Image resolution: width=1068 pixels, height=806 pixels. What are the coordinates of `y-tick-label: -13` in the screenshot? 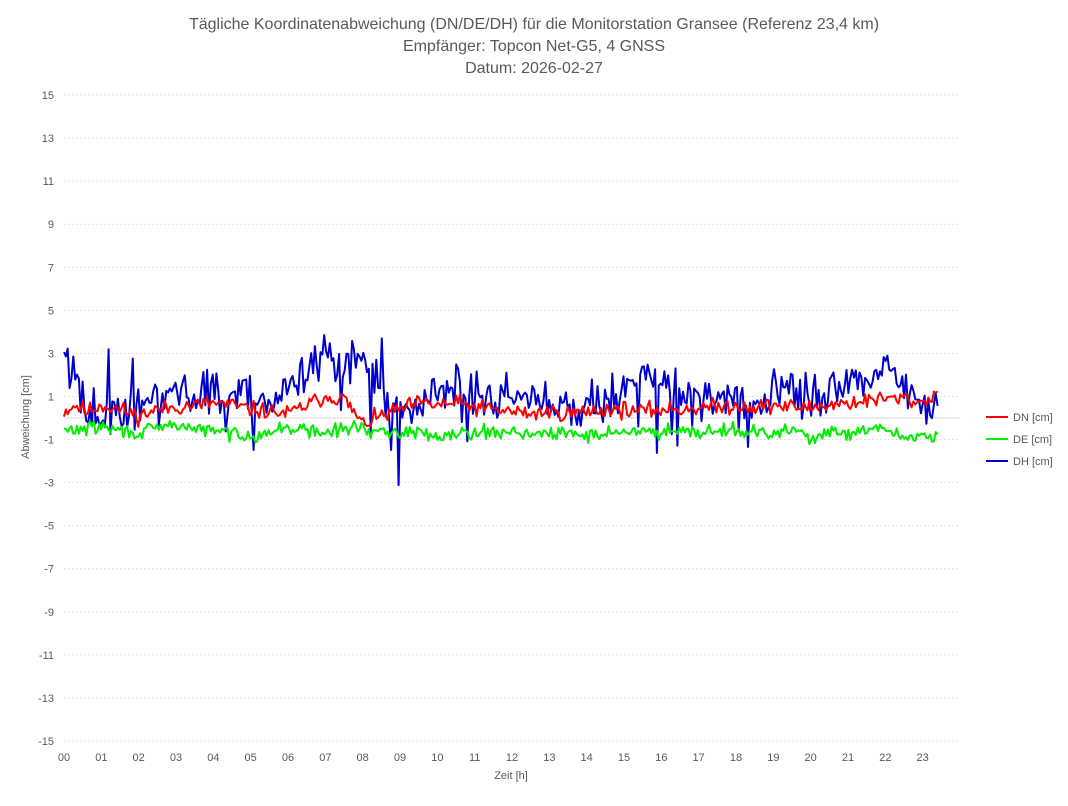 It's located at (46, 699).